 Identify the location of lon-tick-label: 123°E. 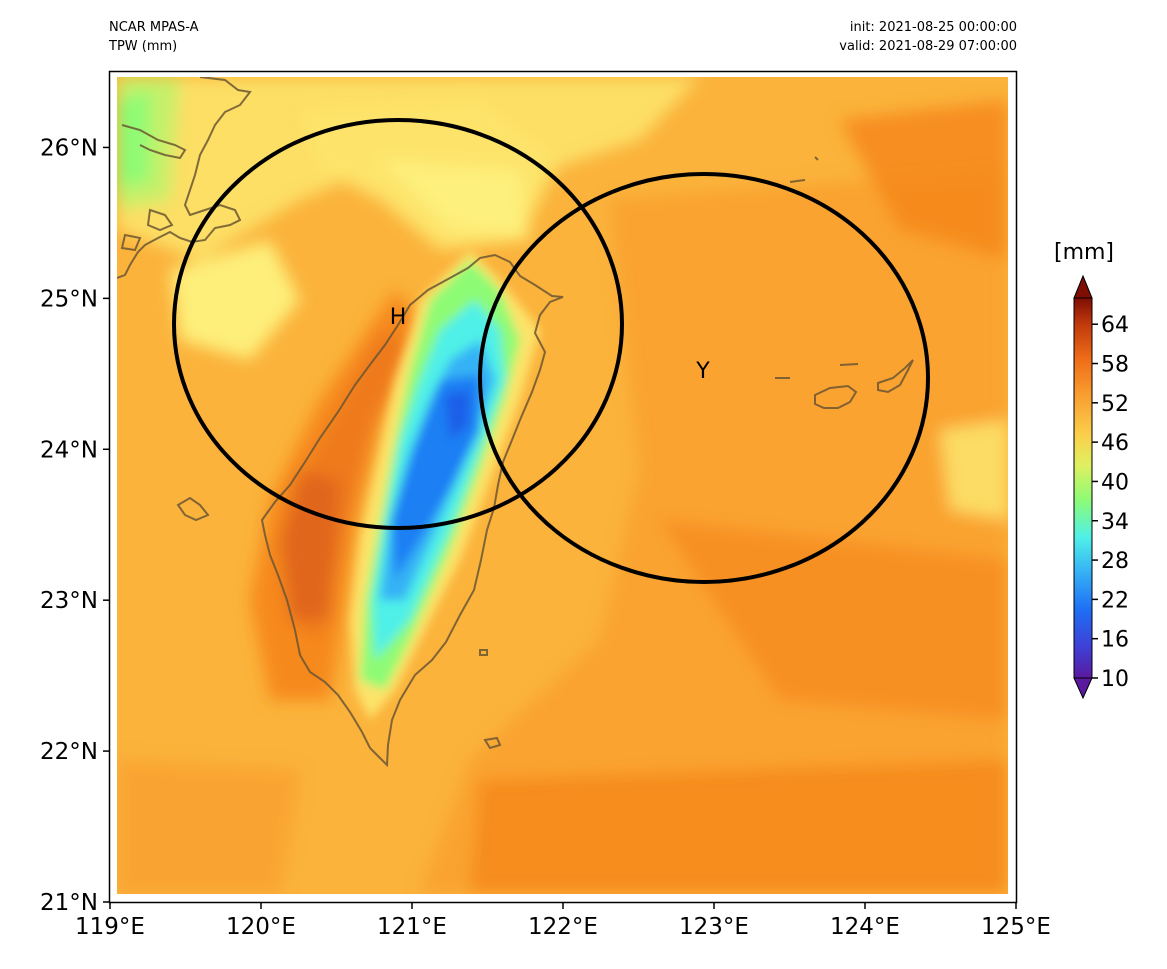
(714, 927).